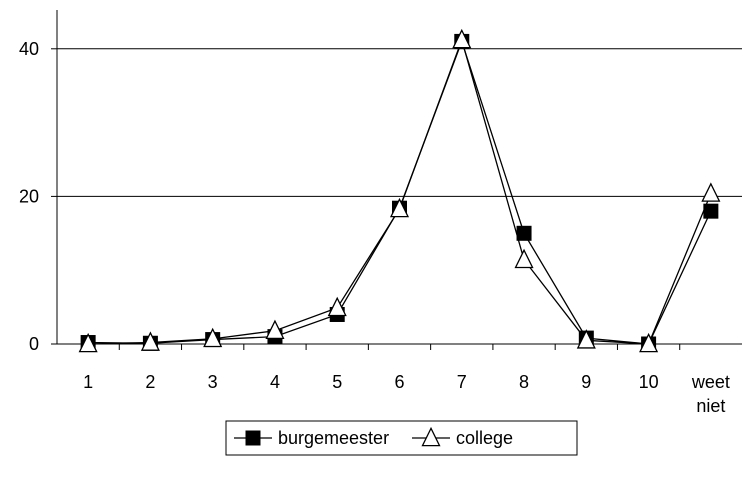 The image size is (742, 489). What do you see at coordinates (710, 382) in the screenshot?
I see `x-tick-label: weet` at bounding box center [710, 382].